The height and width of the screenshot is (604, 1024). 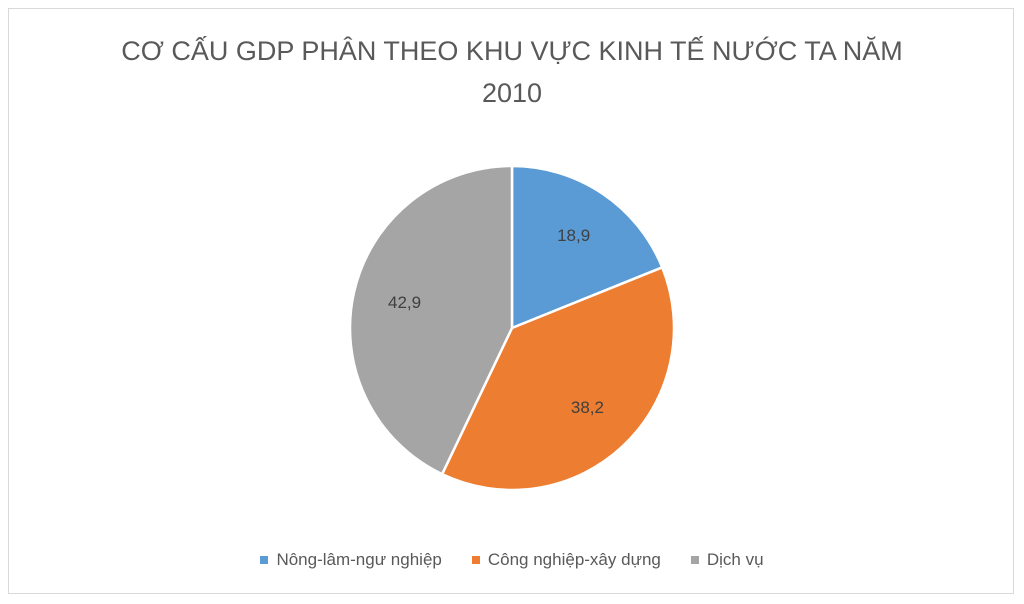 I want to click on data-label: 42,9, so click(x=404, y=302).